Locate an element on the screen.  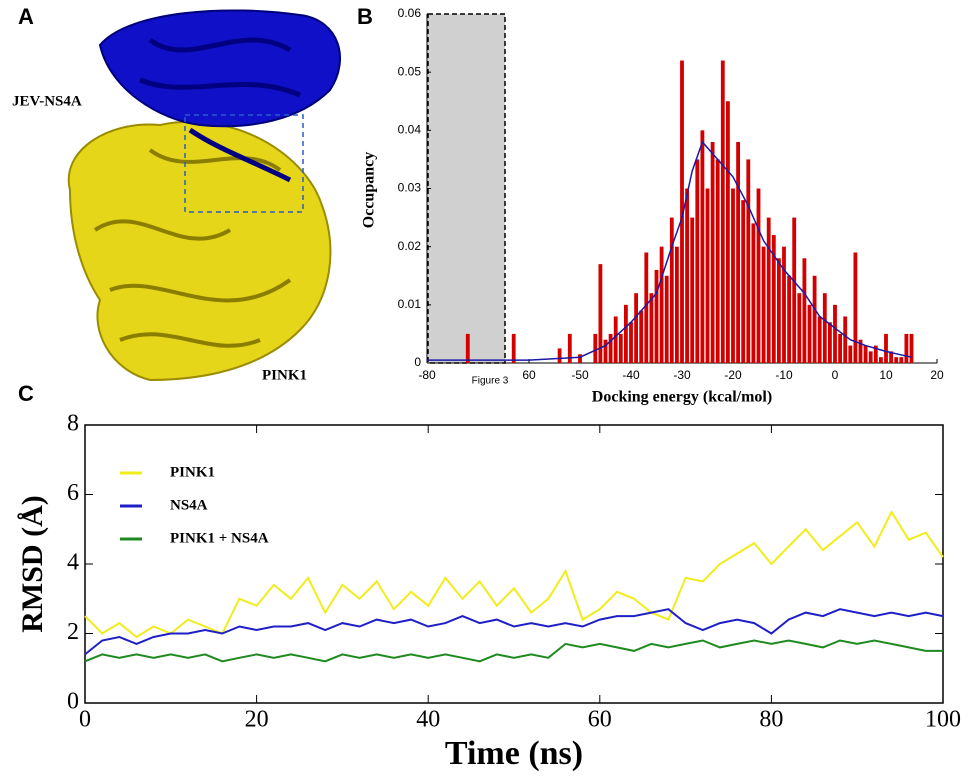
legend-label: PINK1 + NS4A is located at coordinates (219, 538).